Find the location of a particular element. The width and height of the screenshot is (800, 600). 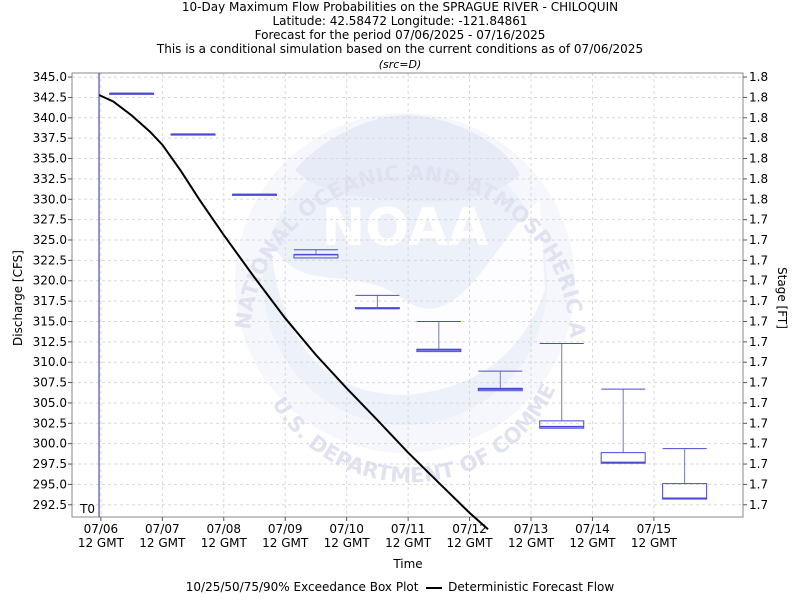

x-tick-date: 07/15 is located at coordinates (654, 529).